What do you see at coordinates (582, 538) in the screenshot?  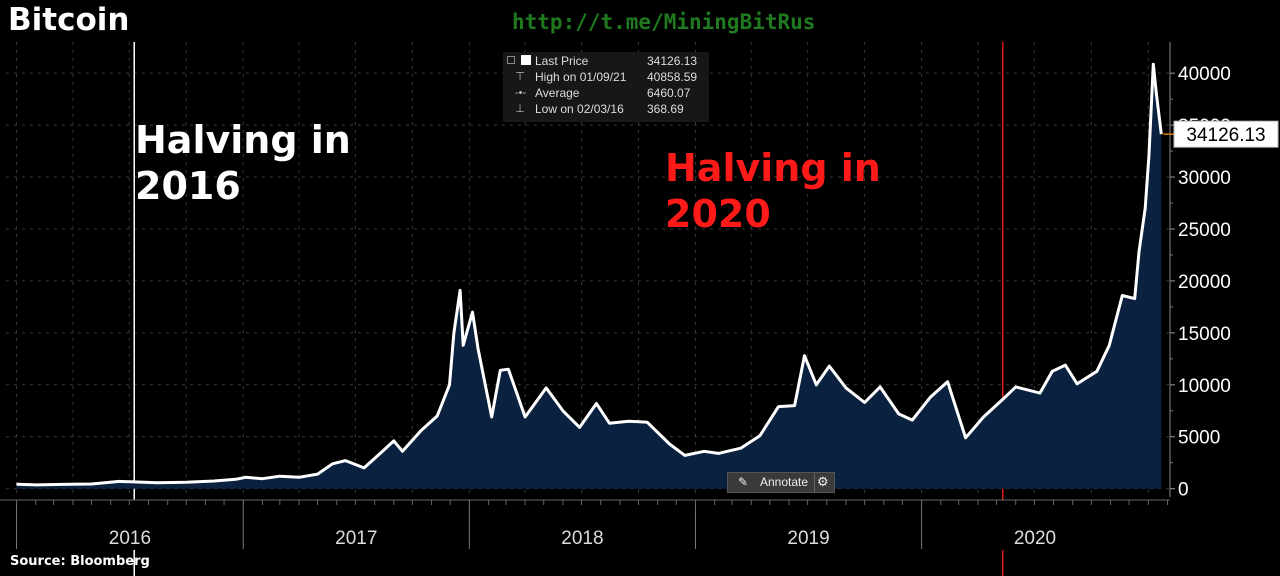 I see `x-tick-label: 2018` at bounding box center [582, 538].